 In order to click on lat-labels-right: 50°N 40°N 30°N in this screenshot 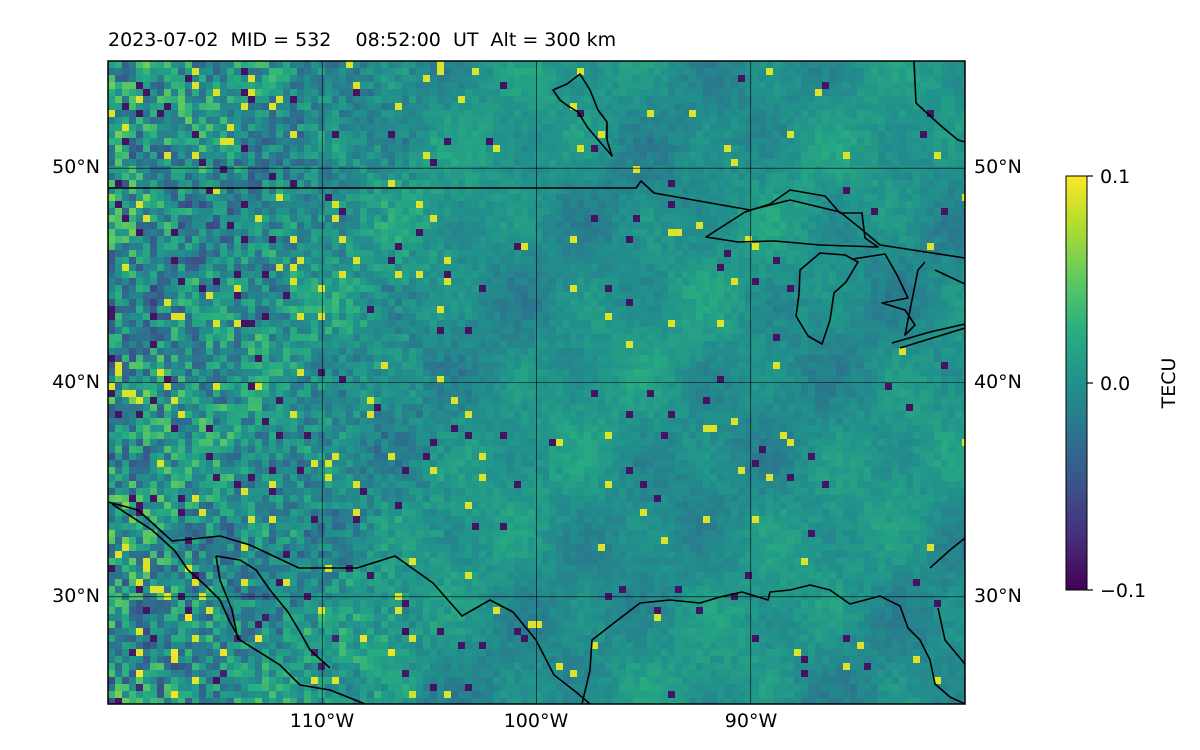, I will do `click(998, 381)`.